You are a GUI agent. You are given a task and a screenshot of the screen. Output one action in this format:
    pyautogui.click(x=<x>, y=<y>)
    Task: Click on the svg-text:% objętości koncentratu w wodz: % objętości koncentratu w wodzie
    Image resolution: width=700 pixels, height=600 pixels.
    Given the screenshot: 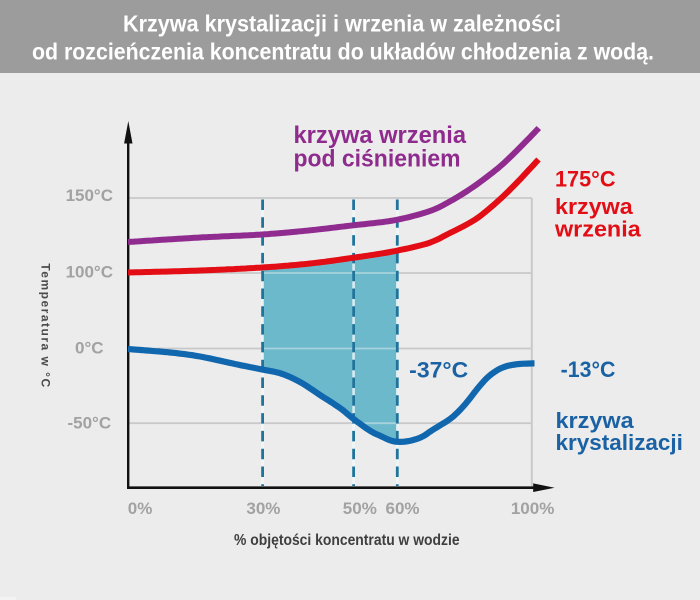 What is the action you would take?
    pyautogui.click(x=347, y=540)
    